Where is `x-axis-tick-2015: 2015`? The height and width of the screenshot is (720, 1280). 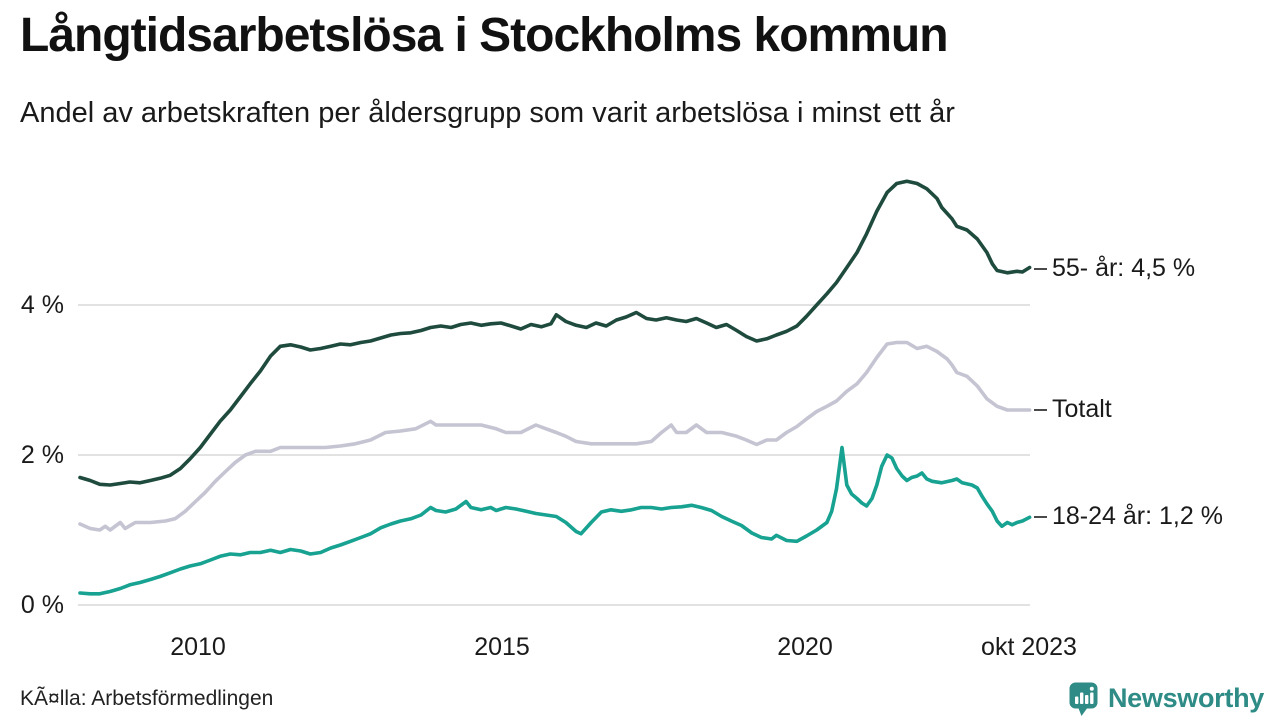
x-axis-tick-2015: 2015 is located at coordinates (502, 647).